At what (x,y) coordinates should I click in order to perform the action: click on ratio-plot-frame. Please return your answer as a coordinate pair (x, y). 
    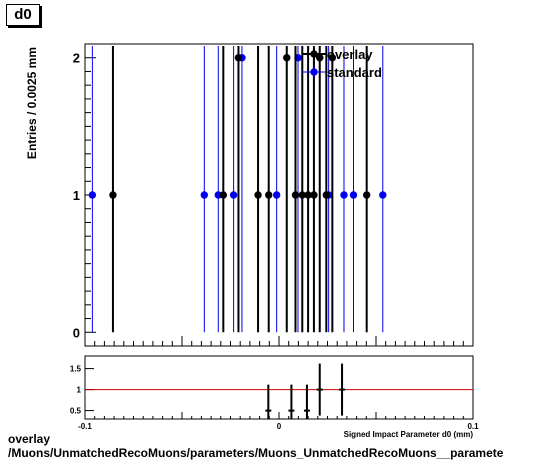
    Looking at the image, I should click on (279, 387).